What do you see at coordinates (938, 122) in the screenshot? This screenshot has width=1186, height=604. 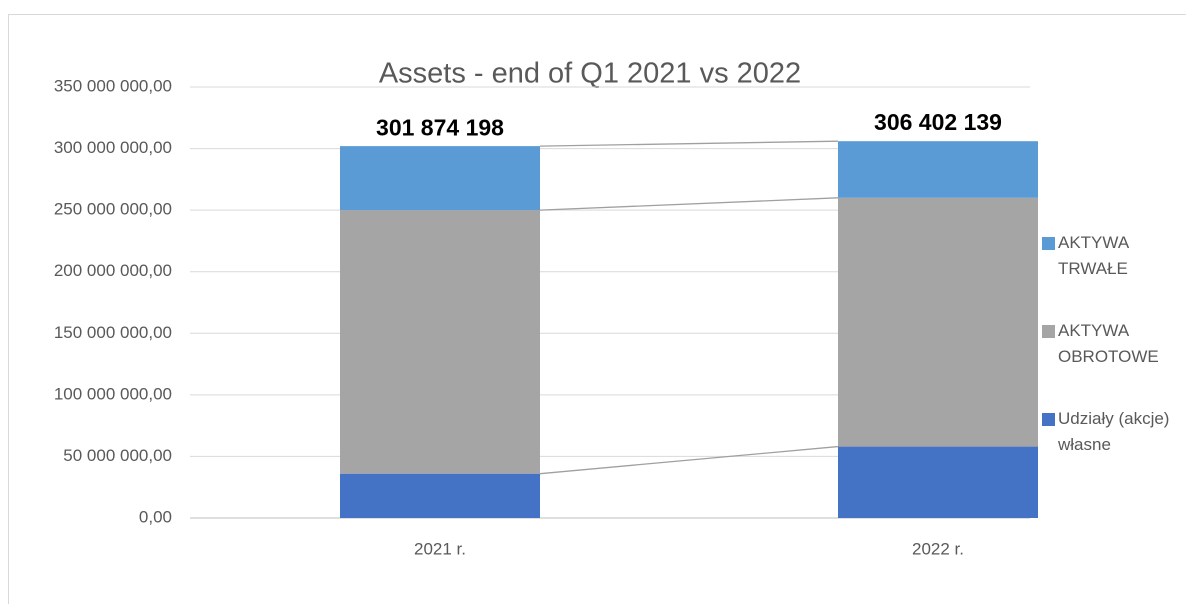 I see `total-label: 306 402 139` at bounding box center [938, 122].